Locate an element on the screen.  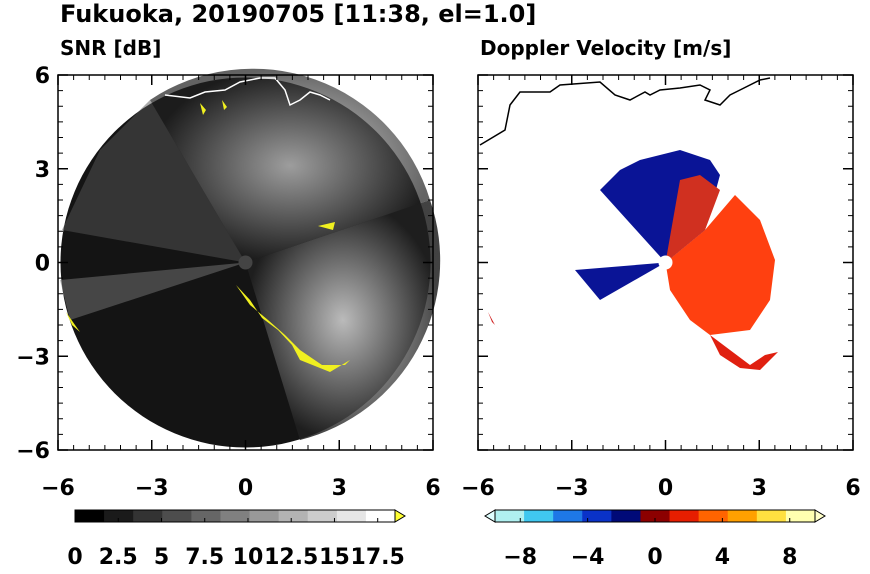
colorbar-tick-label: 12.5 is located at coordinates (291, 557).